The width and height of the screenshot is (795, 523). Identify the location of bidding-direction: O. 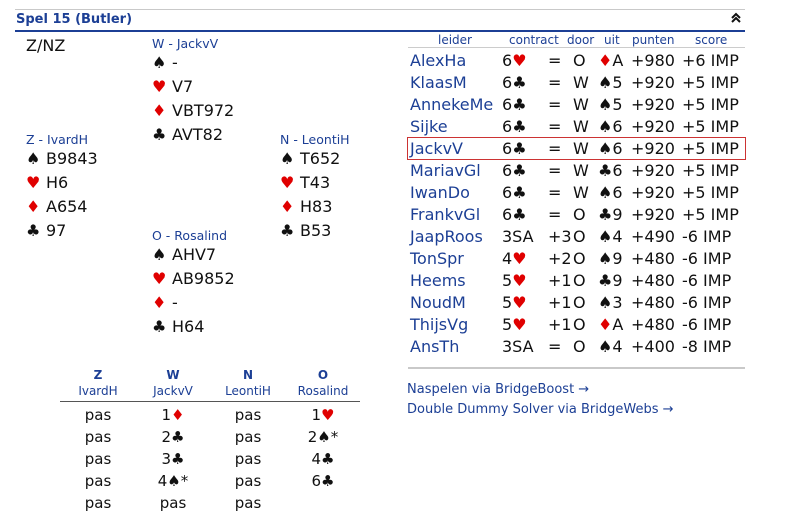
(323, 375).